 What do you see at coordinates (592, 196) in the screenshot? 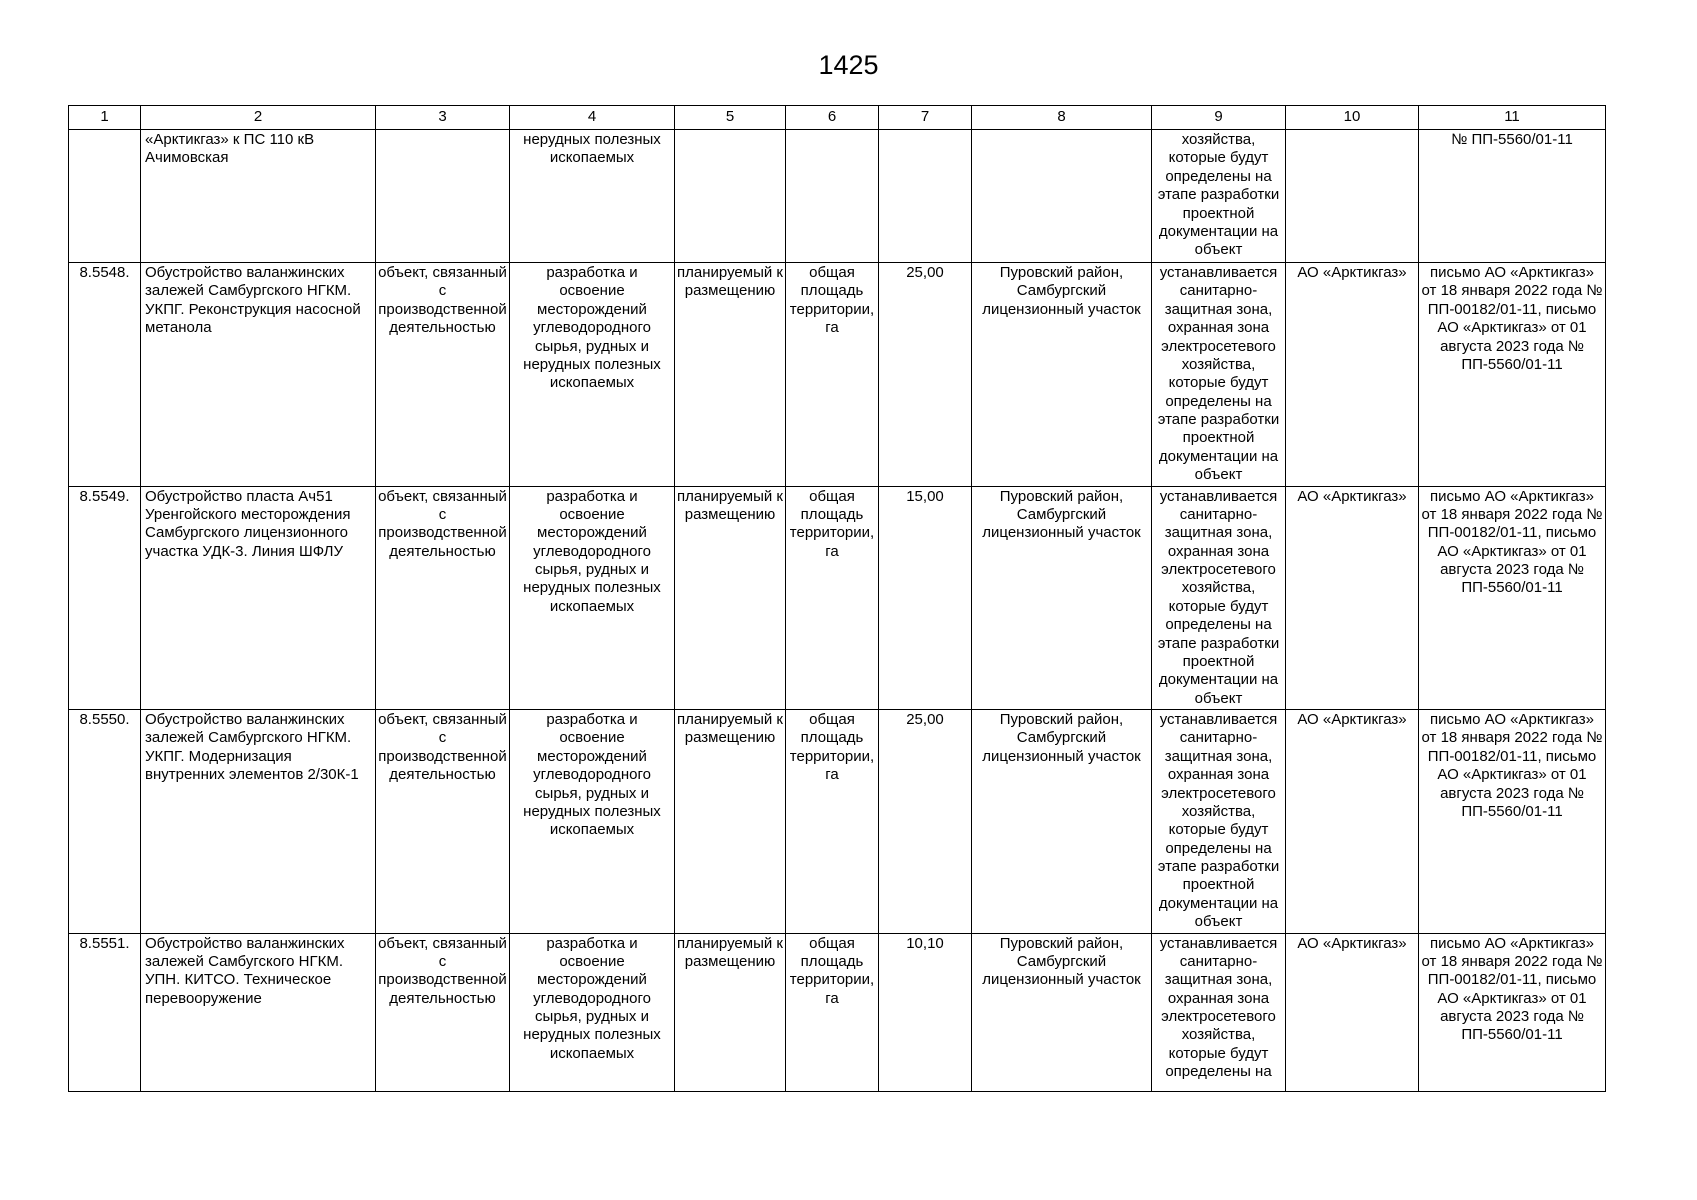
I see `cell-activity-kind: нерудных полезных ископаемых` at bounding box center [592, 196].